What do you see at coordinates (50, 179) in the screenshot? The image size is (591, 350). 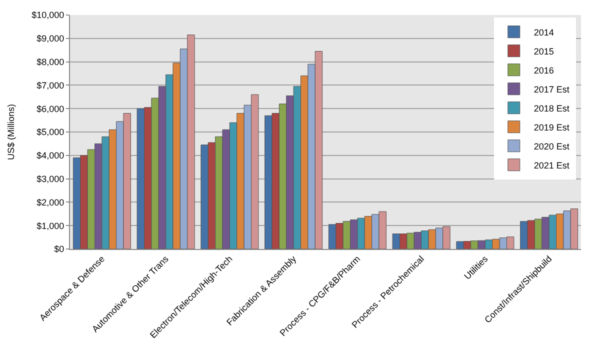 I see `y-tick-label: $3,000` at bounding box center [50, 179].